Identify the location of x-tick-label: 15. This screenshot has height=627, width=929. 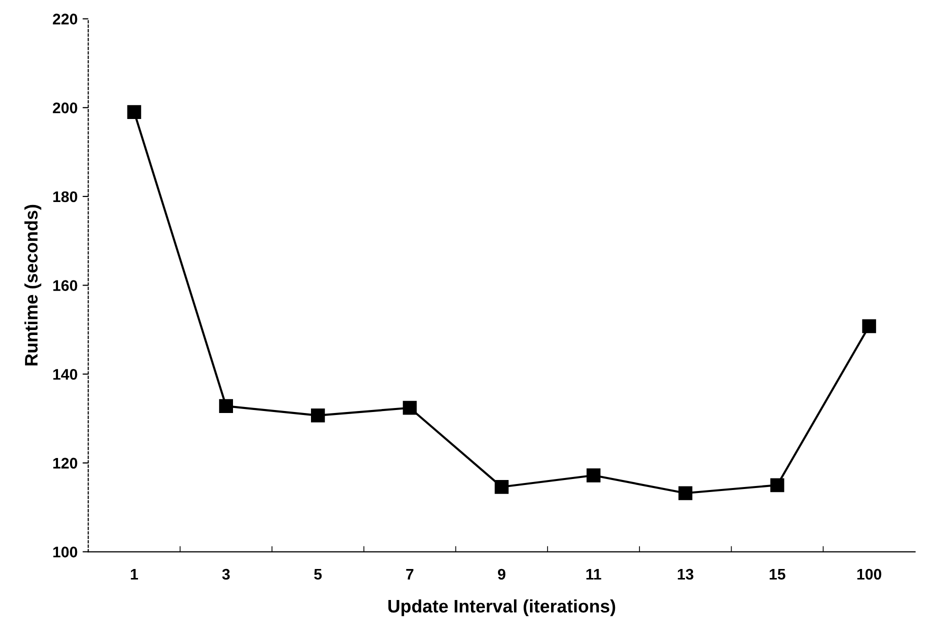
(778, 574).